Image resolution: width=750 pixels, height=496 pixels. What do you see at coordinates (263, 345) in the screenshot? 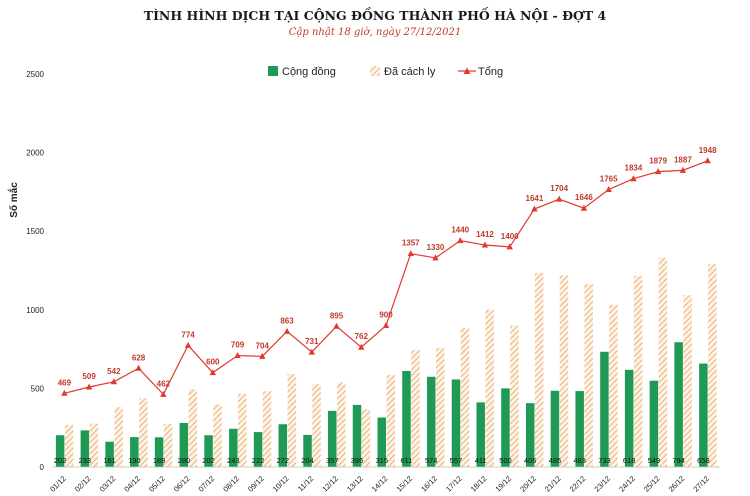
I see `total-value-label: 704` at bounding box center [263, 345].